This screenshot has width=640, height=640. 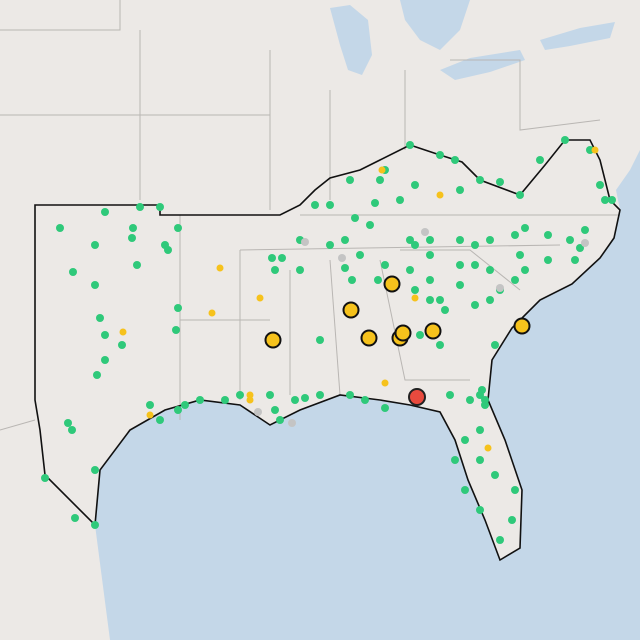 What do you see at coordinates (417, 397) in the screenshot?
I see `critical-station` at bounding box center [417, 397].